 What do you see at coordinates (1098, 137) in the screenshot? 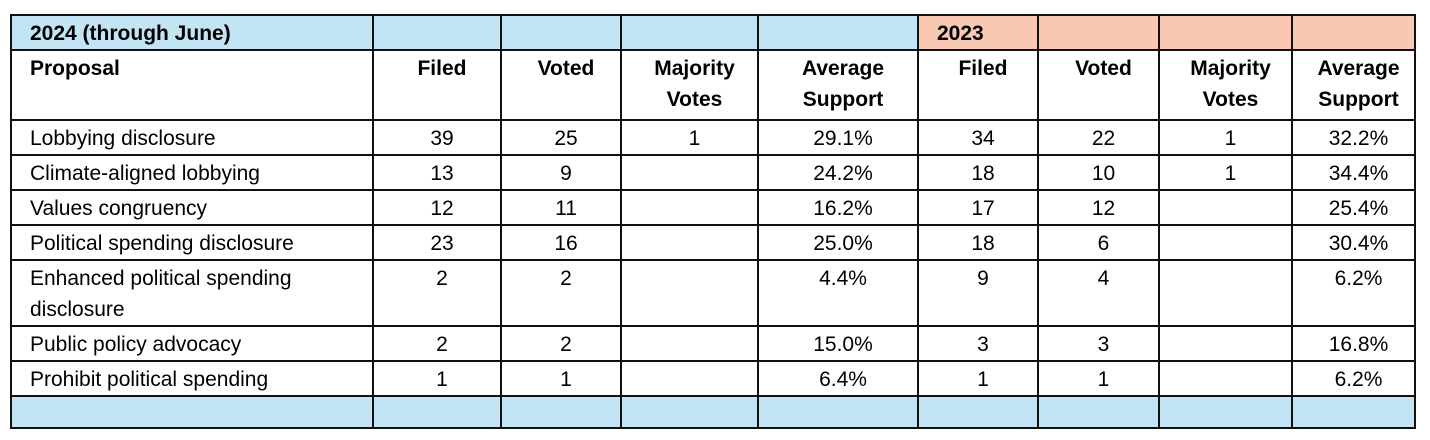
I see `cell: 22` at bounding box center [1098, 137].